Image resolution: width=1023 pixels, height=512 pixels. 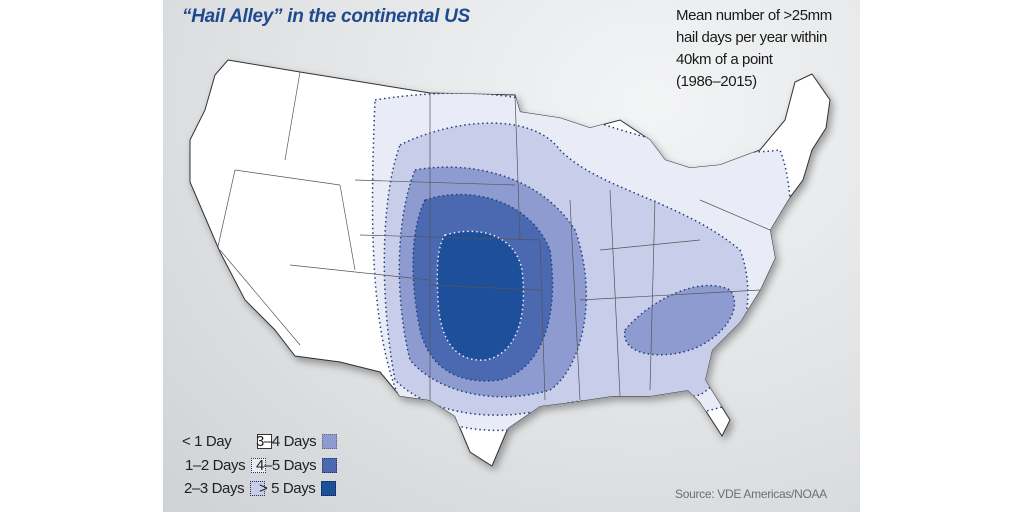 I want to click on legend-label: > 5 Days, so click(x=287, y=488).